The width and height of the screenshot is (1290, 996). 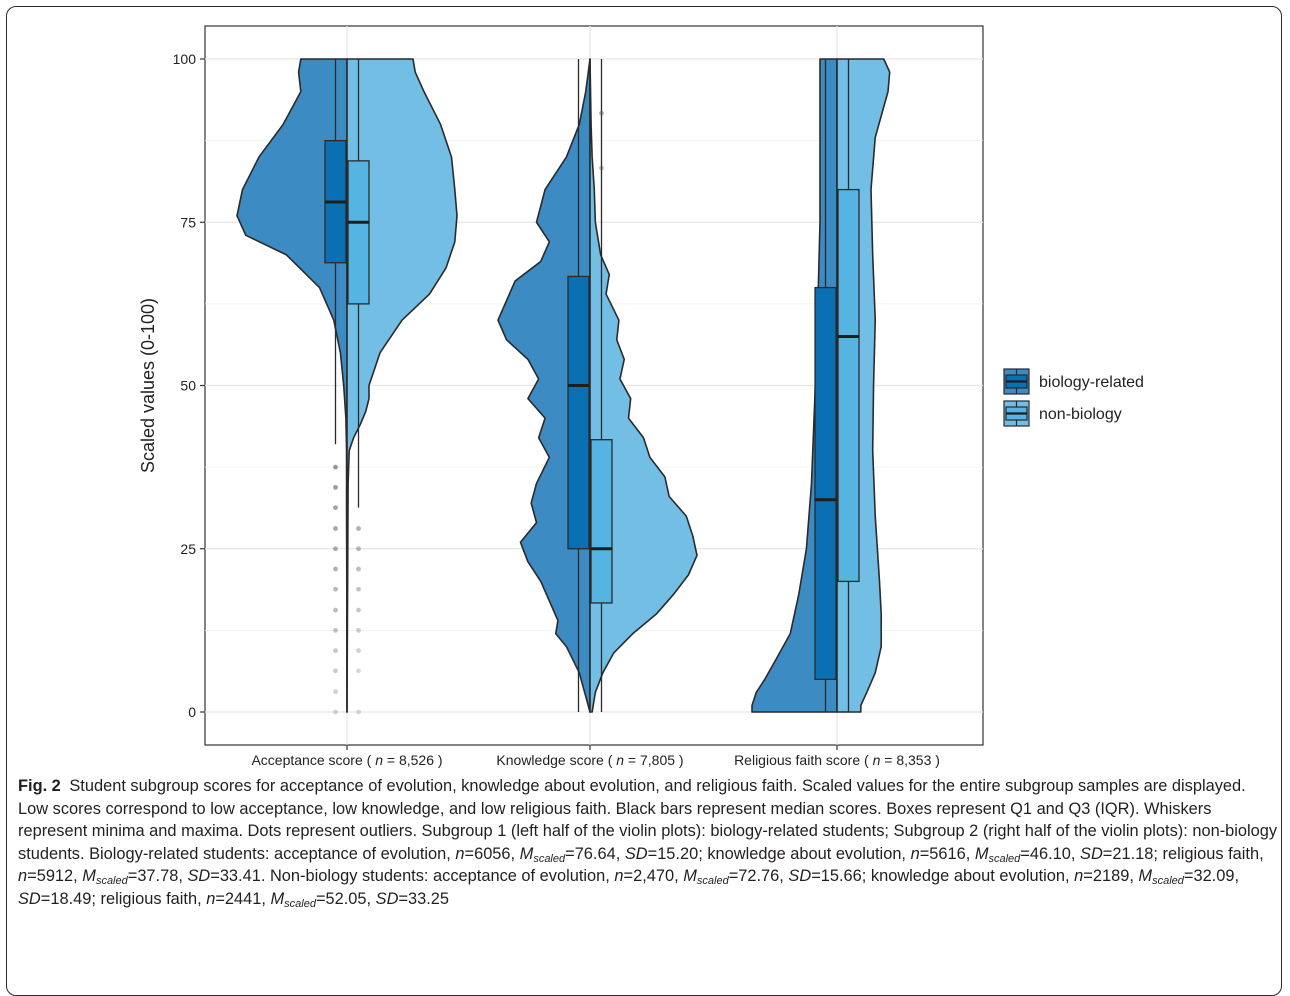 I want to click on nonbio-faith-sd: 33.25, so click(x=429, y=898).